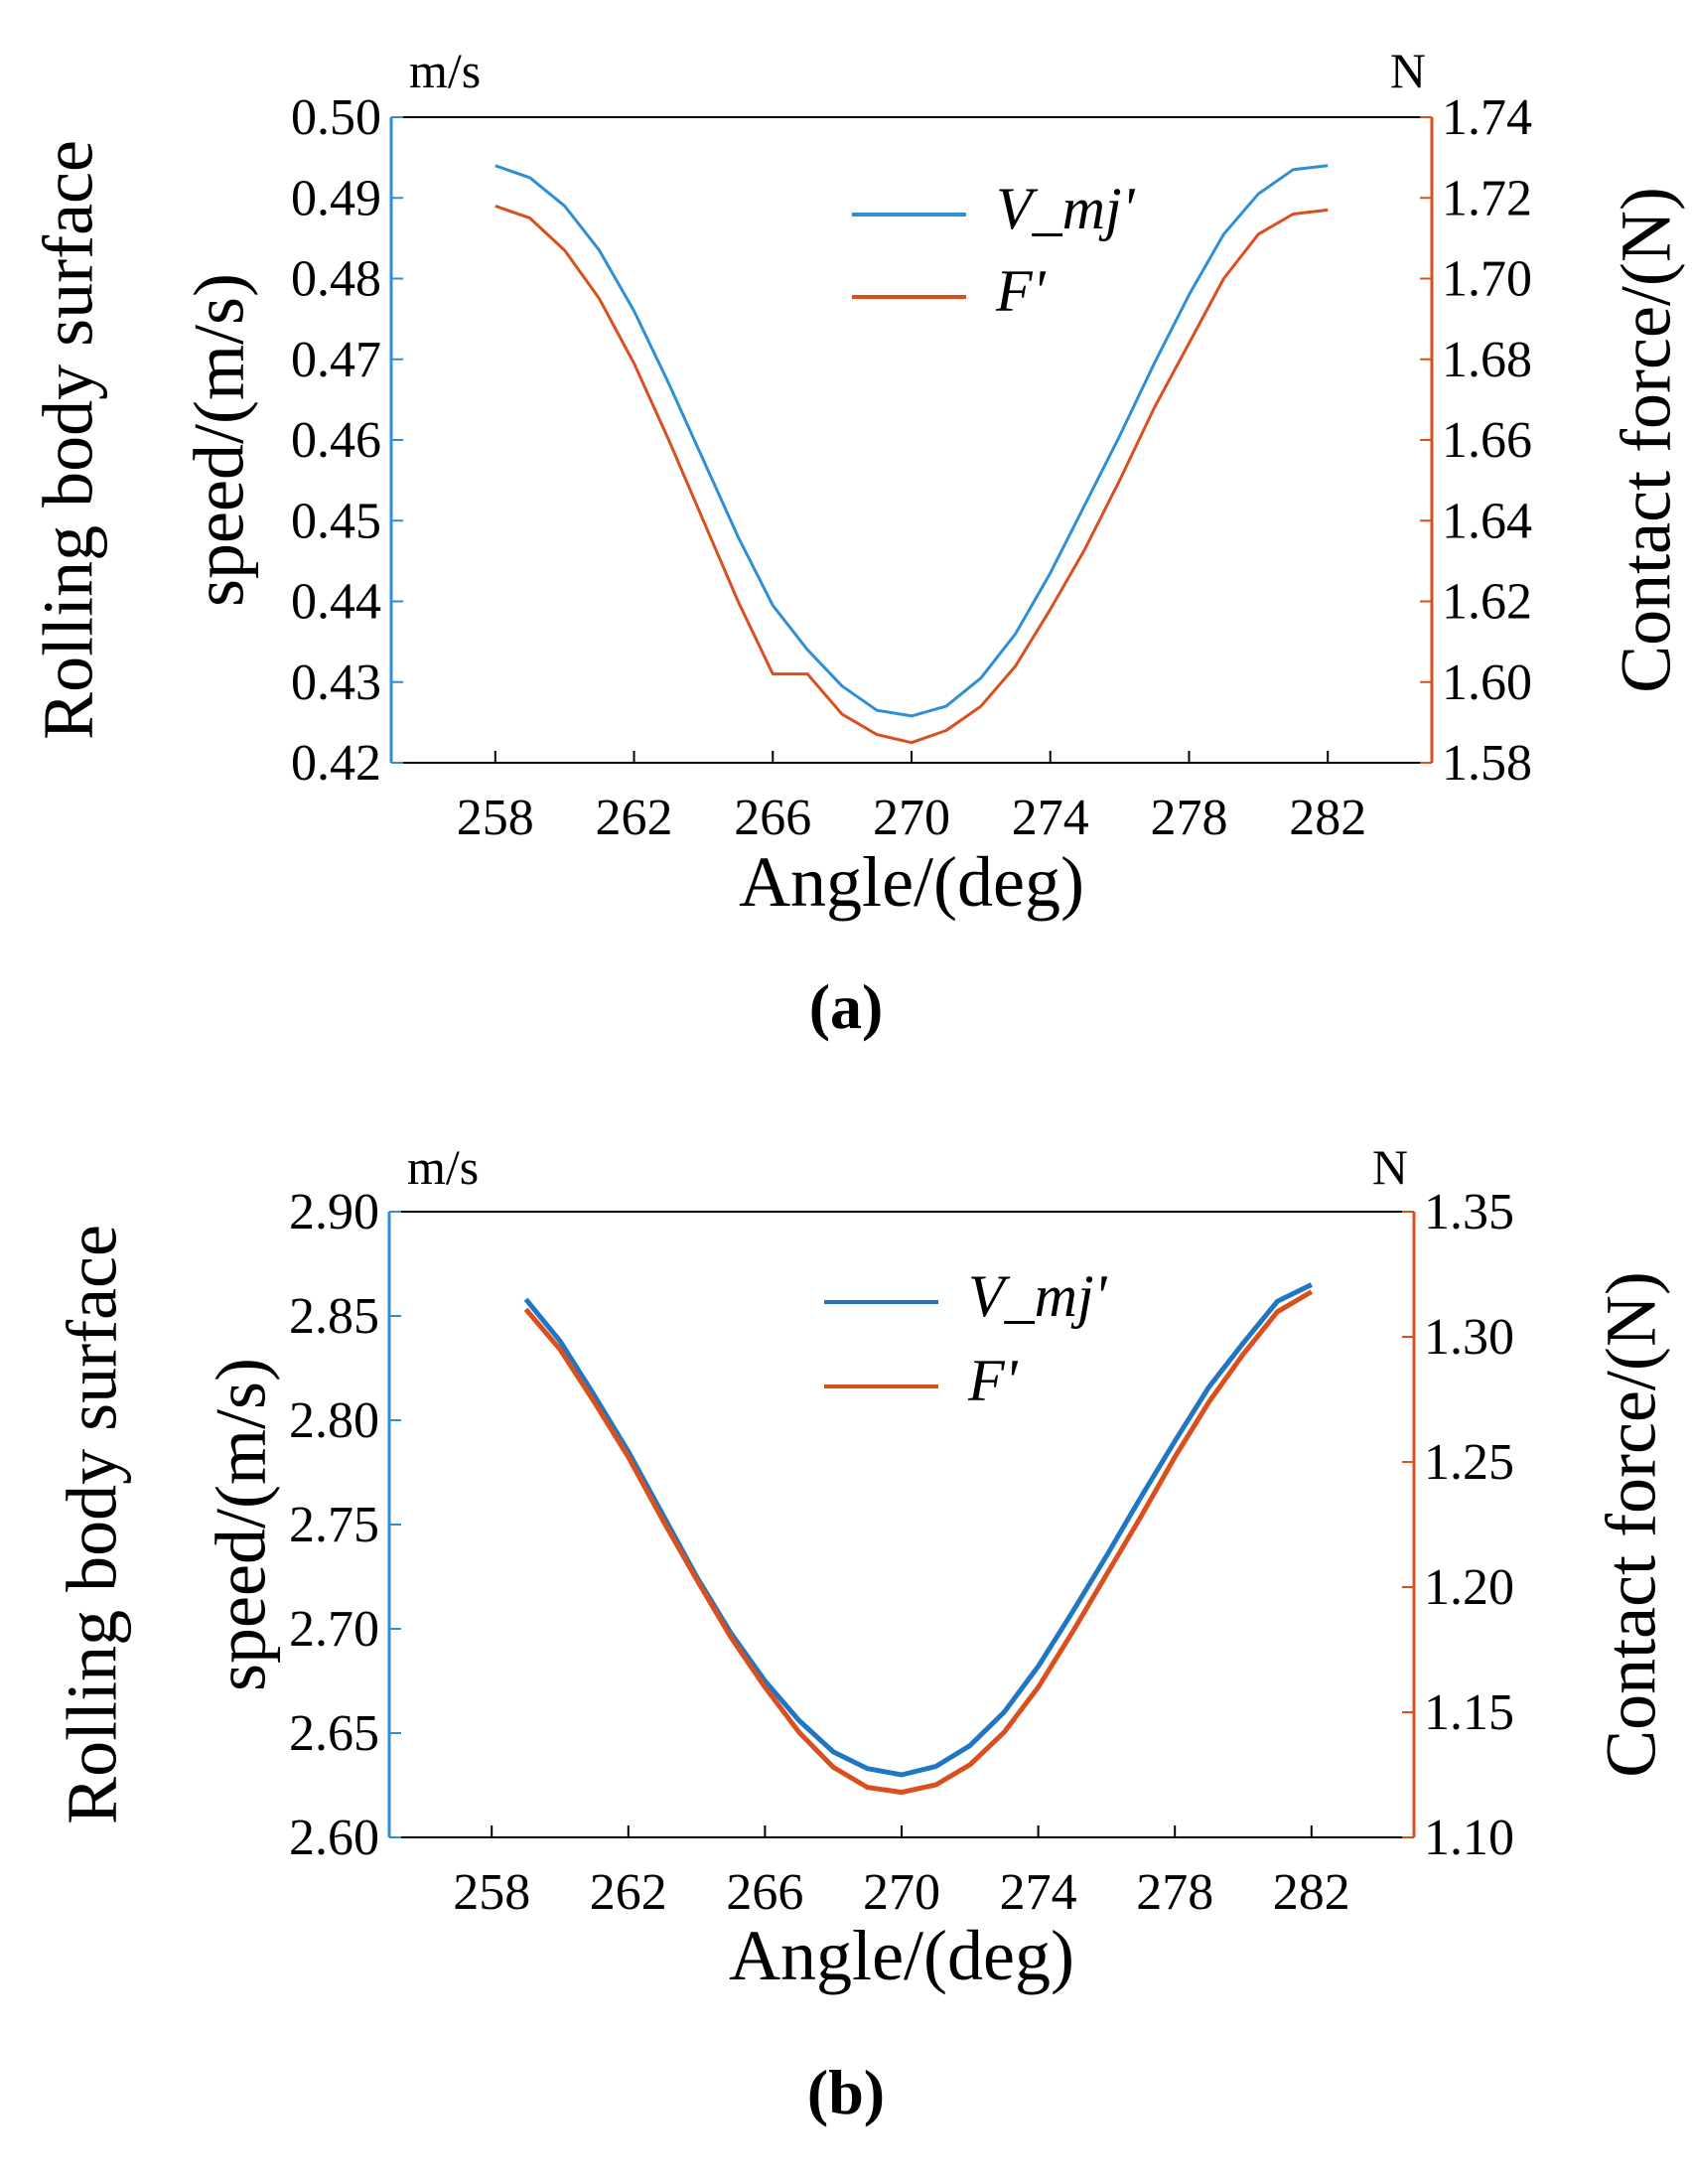  I want to click on y2-tick-label: 1.74, so click(1487, 117).